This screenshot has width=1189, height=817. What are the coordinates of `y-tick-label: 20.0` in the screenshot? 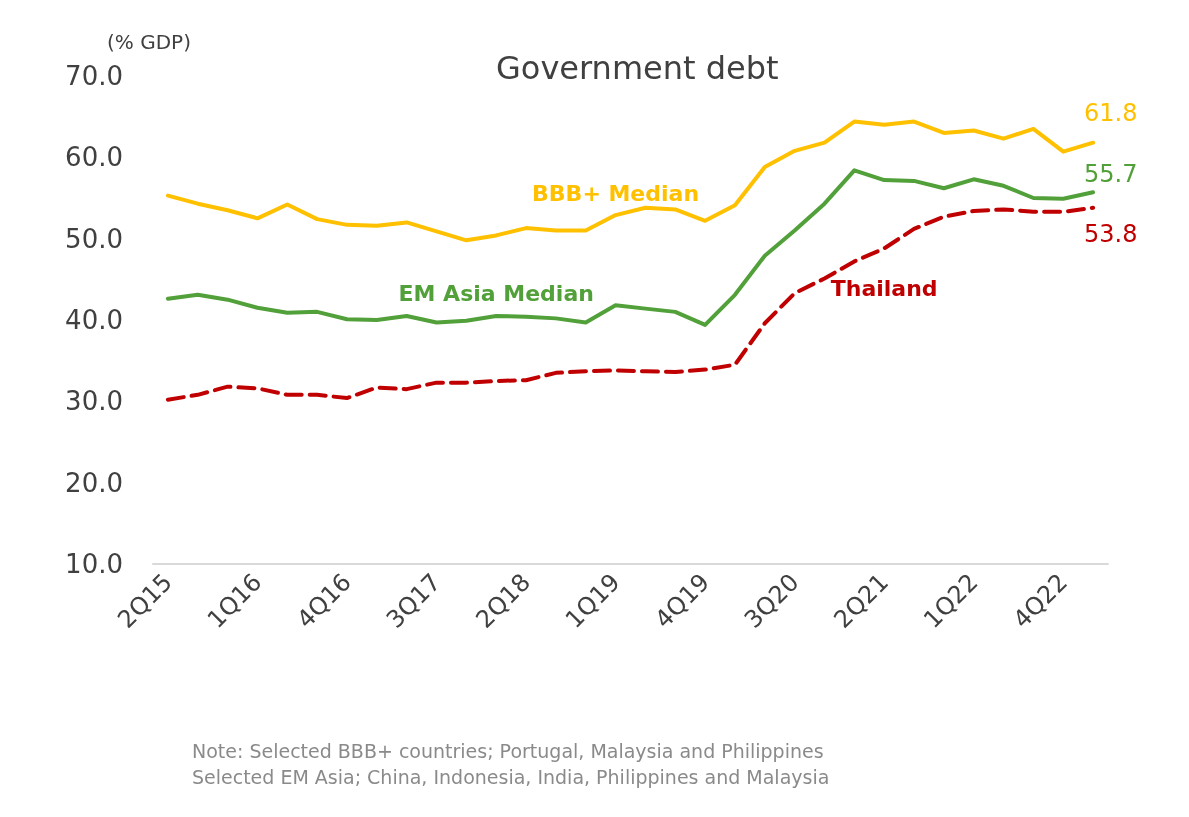 It's located at (94, 482).